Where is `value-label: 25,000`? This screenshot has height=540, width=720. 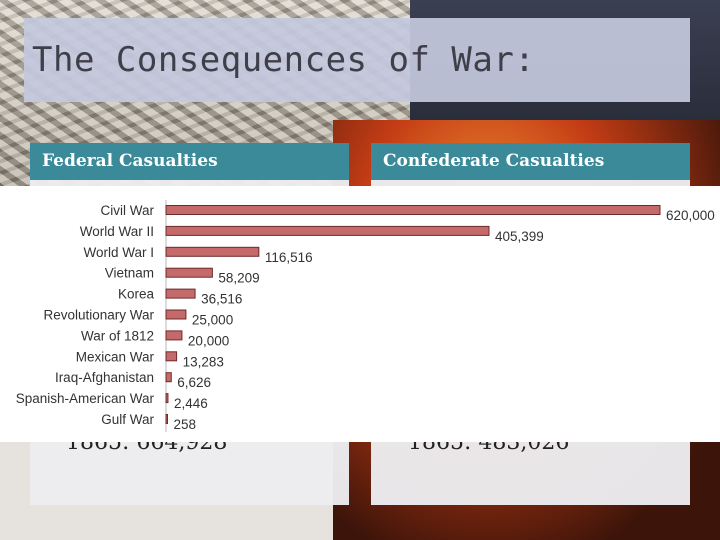 value-label: 25,000 is located at coordinates (212, 320).